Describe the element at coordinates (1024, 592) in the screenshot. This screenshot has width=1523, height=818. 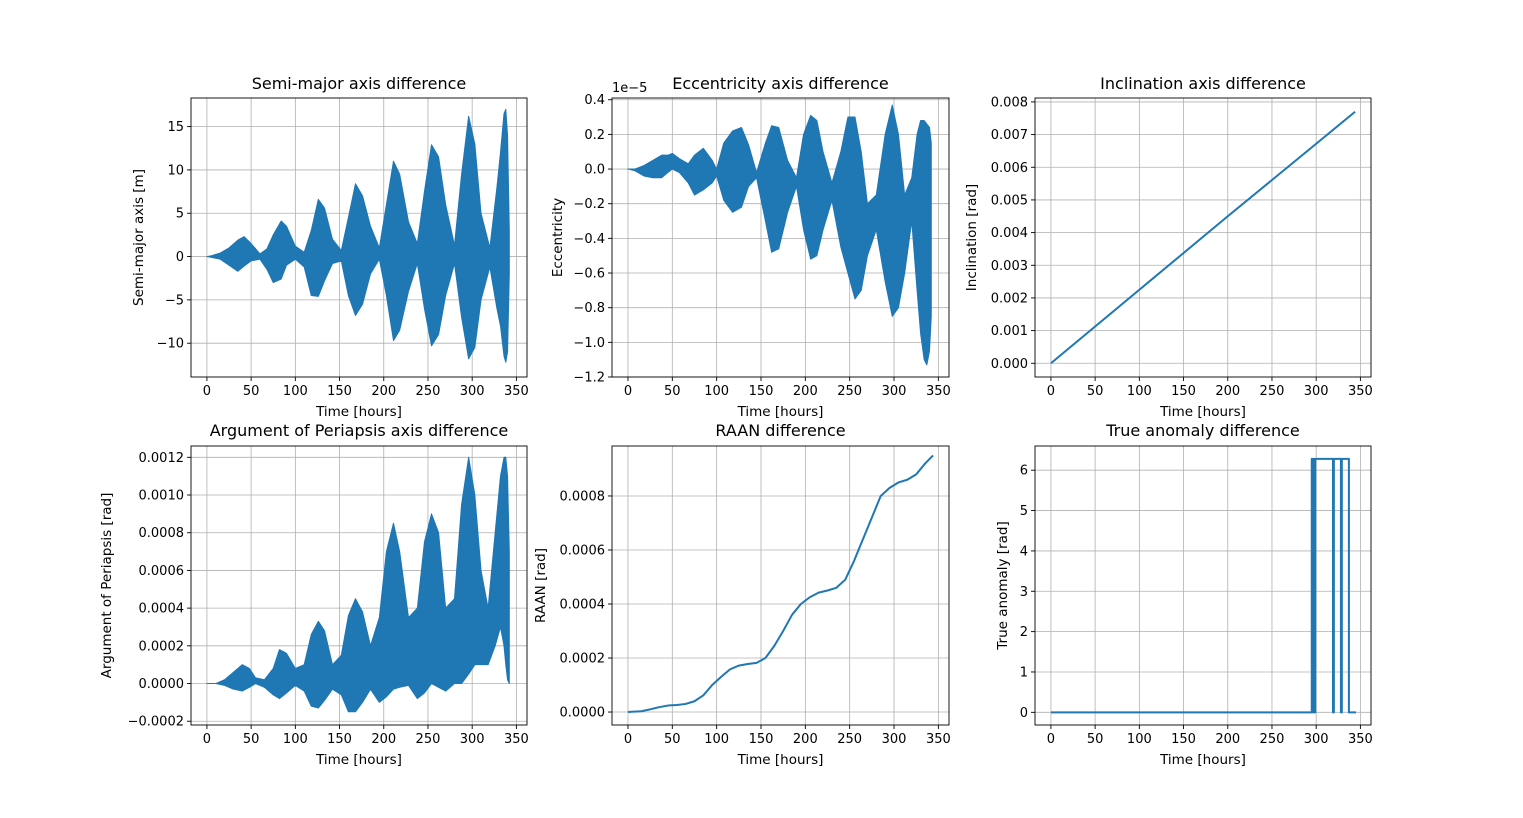
I see `y-tick-label: 3` at that location.